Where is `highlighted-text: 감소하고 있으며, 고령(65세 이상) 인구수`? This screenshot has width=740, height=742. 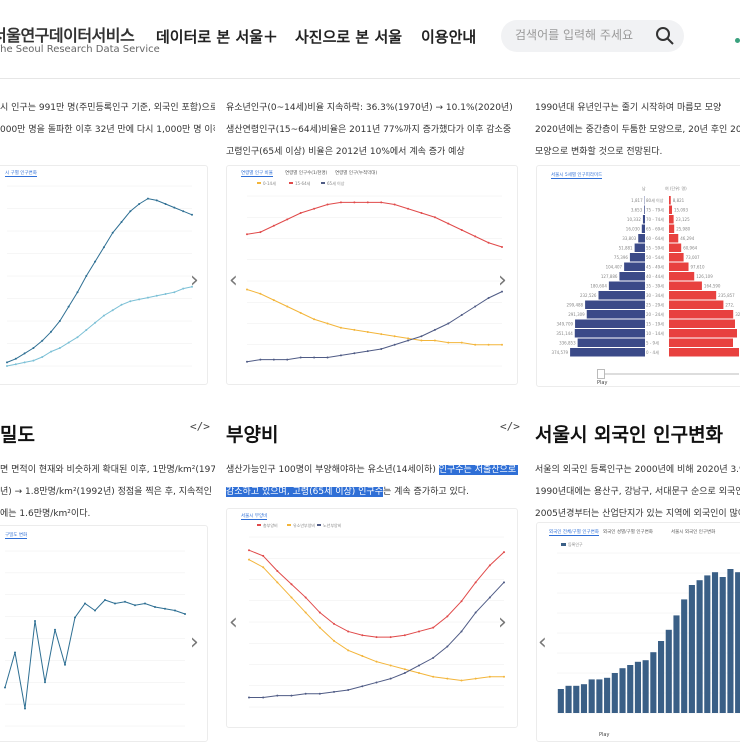
highlighted-text: 감소하고 있으며, 고령(65세 이상) 인구수 is located at coordinates (304, 492).